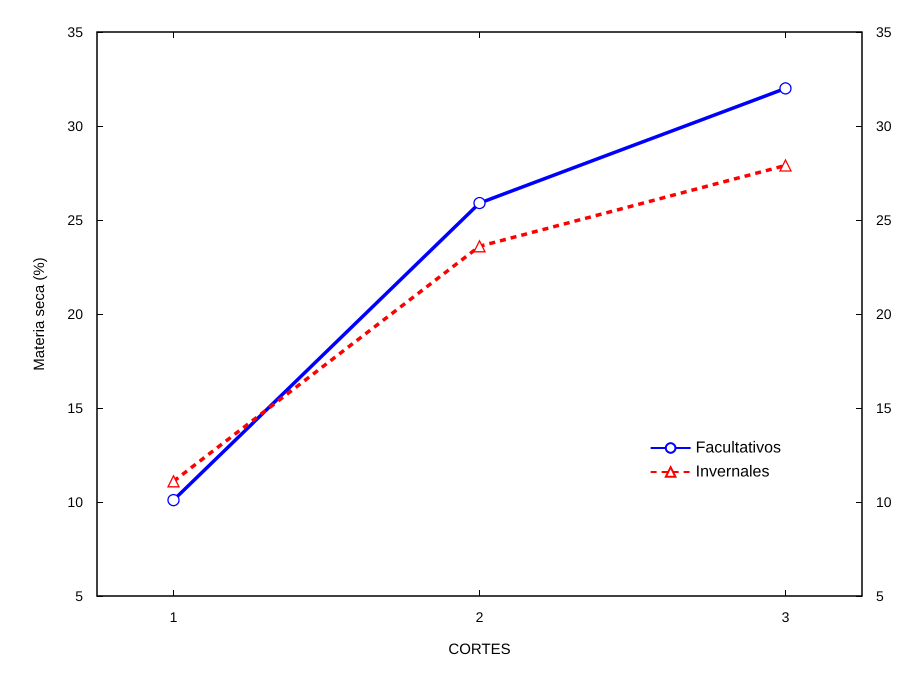  What do you see at coordinates (884, 314) in the screenshot?
I see `y2-tick-label: 20` at bounding box center [884, 314].